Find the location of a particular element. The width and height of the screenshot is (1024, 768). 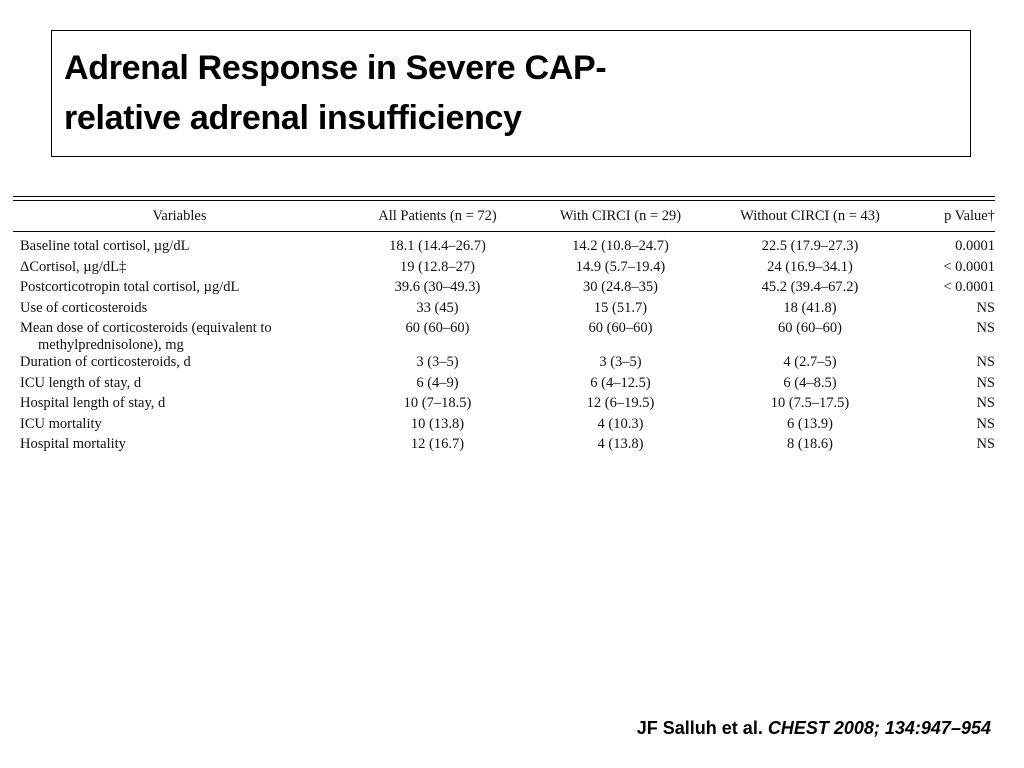

header-p-value: p Value† is located at coordinates (951, 216).